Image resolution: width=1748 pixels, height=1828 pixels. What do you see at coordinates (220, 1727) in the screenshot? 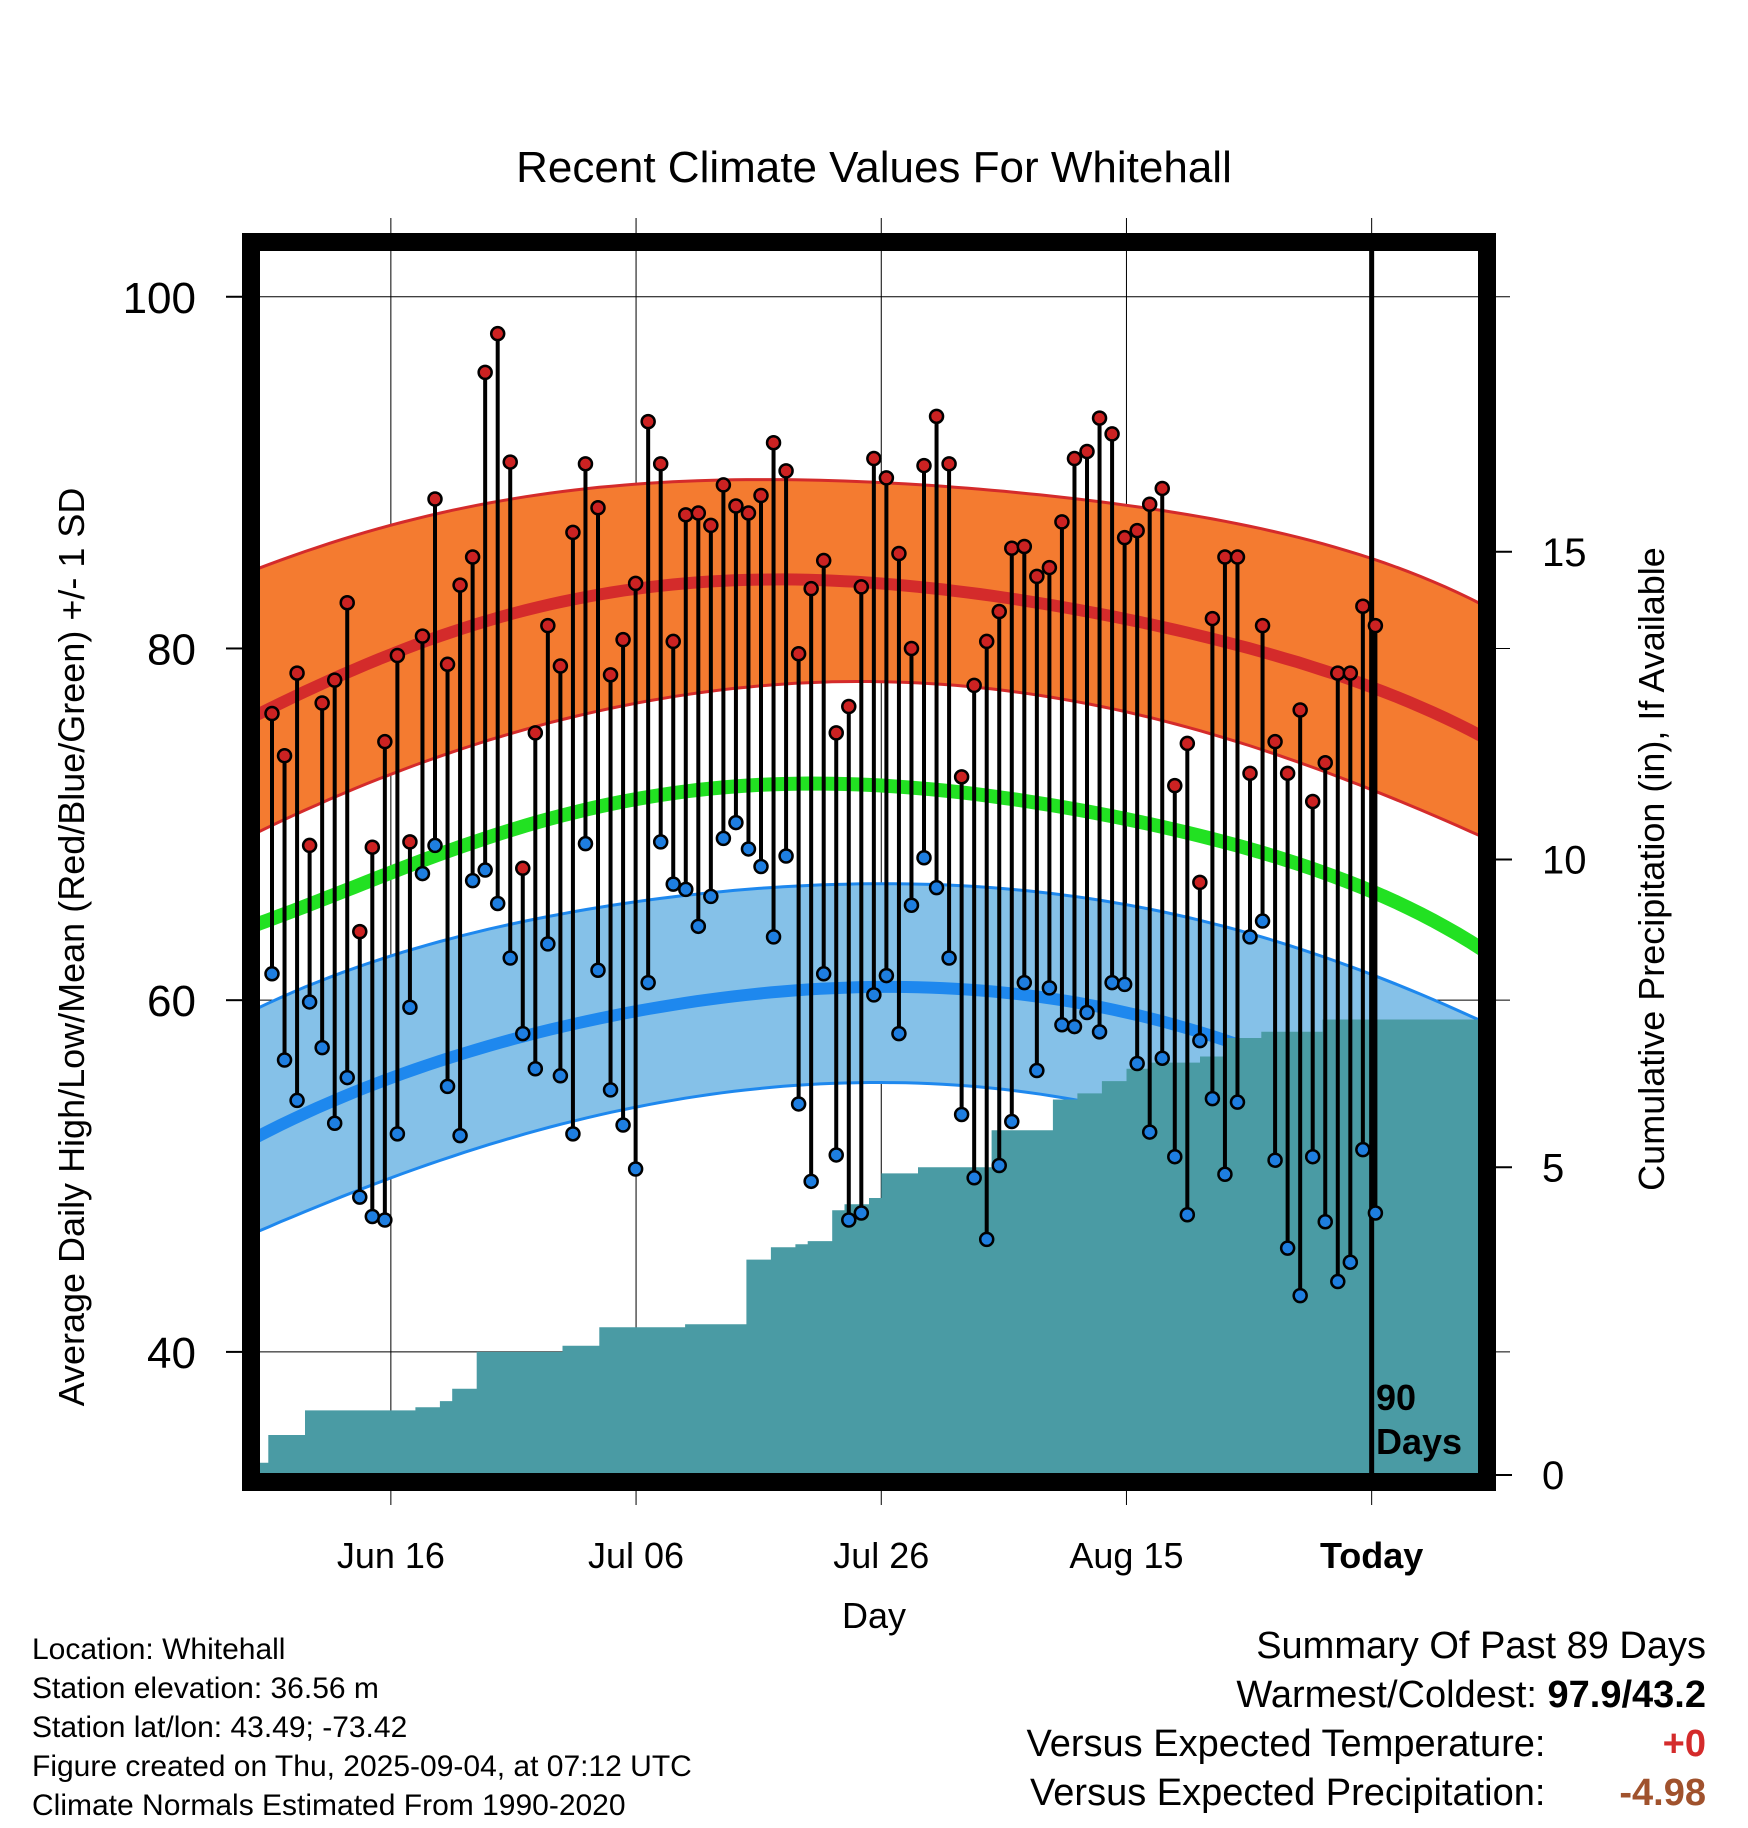
I see `info-latlon: Station lat/lon: 43.49; -73.42` at bounding box center [220, 1727].